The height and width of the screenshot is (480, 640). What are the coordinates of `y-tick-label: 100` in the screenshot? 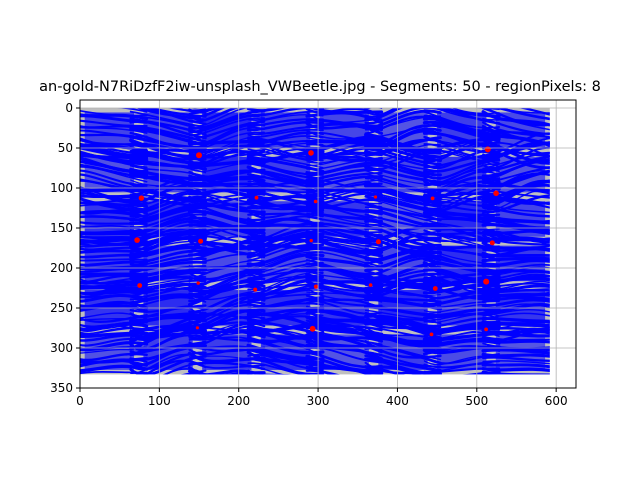 It's located at (61, 188).